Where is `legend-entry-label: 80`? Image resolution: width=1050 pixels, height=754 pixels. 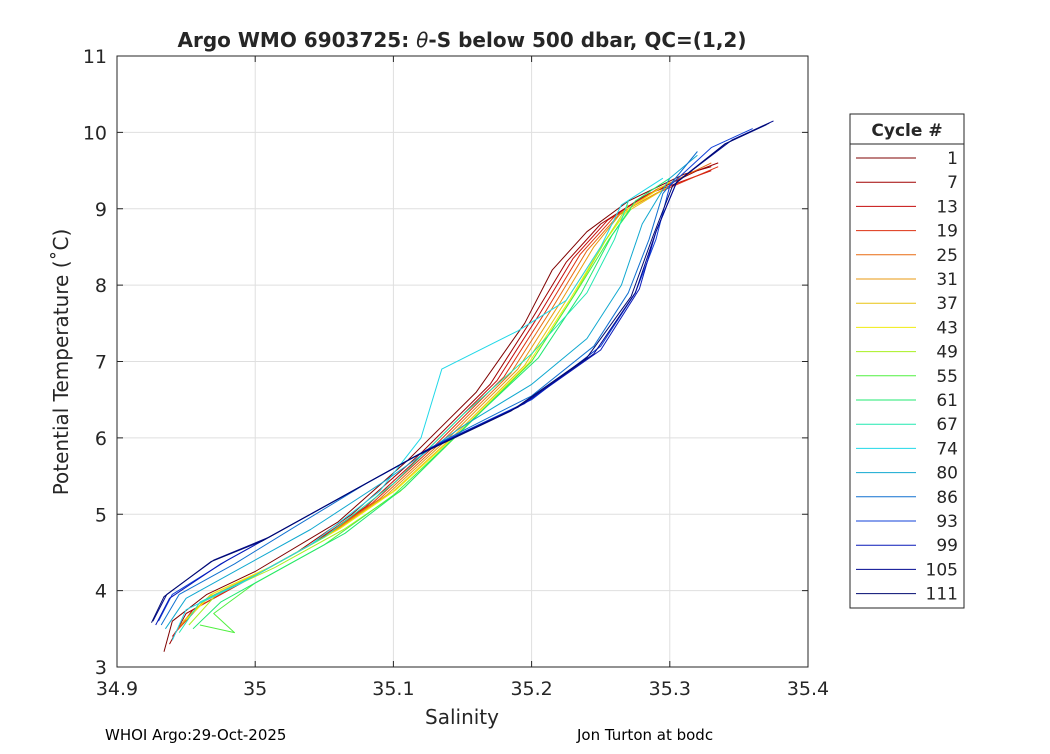 legend-entry-label: 80 is located at coordinates (947, 474).